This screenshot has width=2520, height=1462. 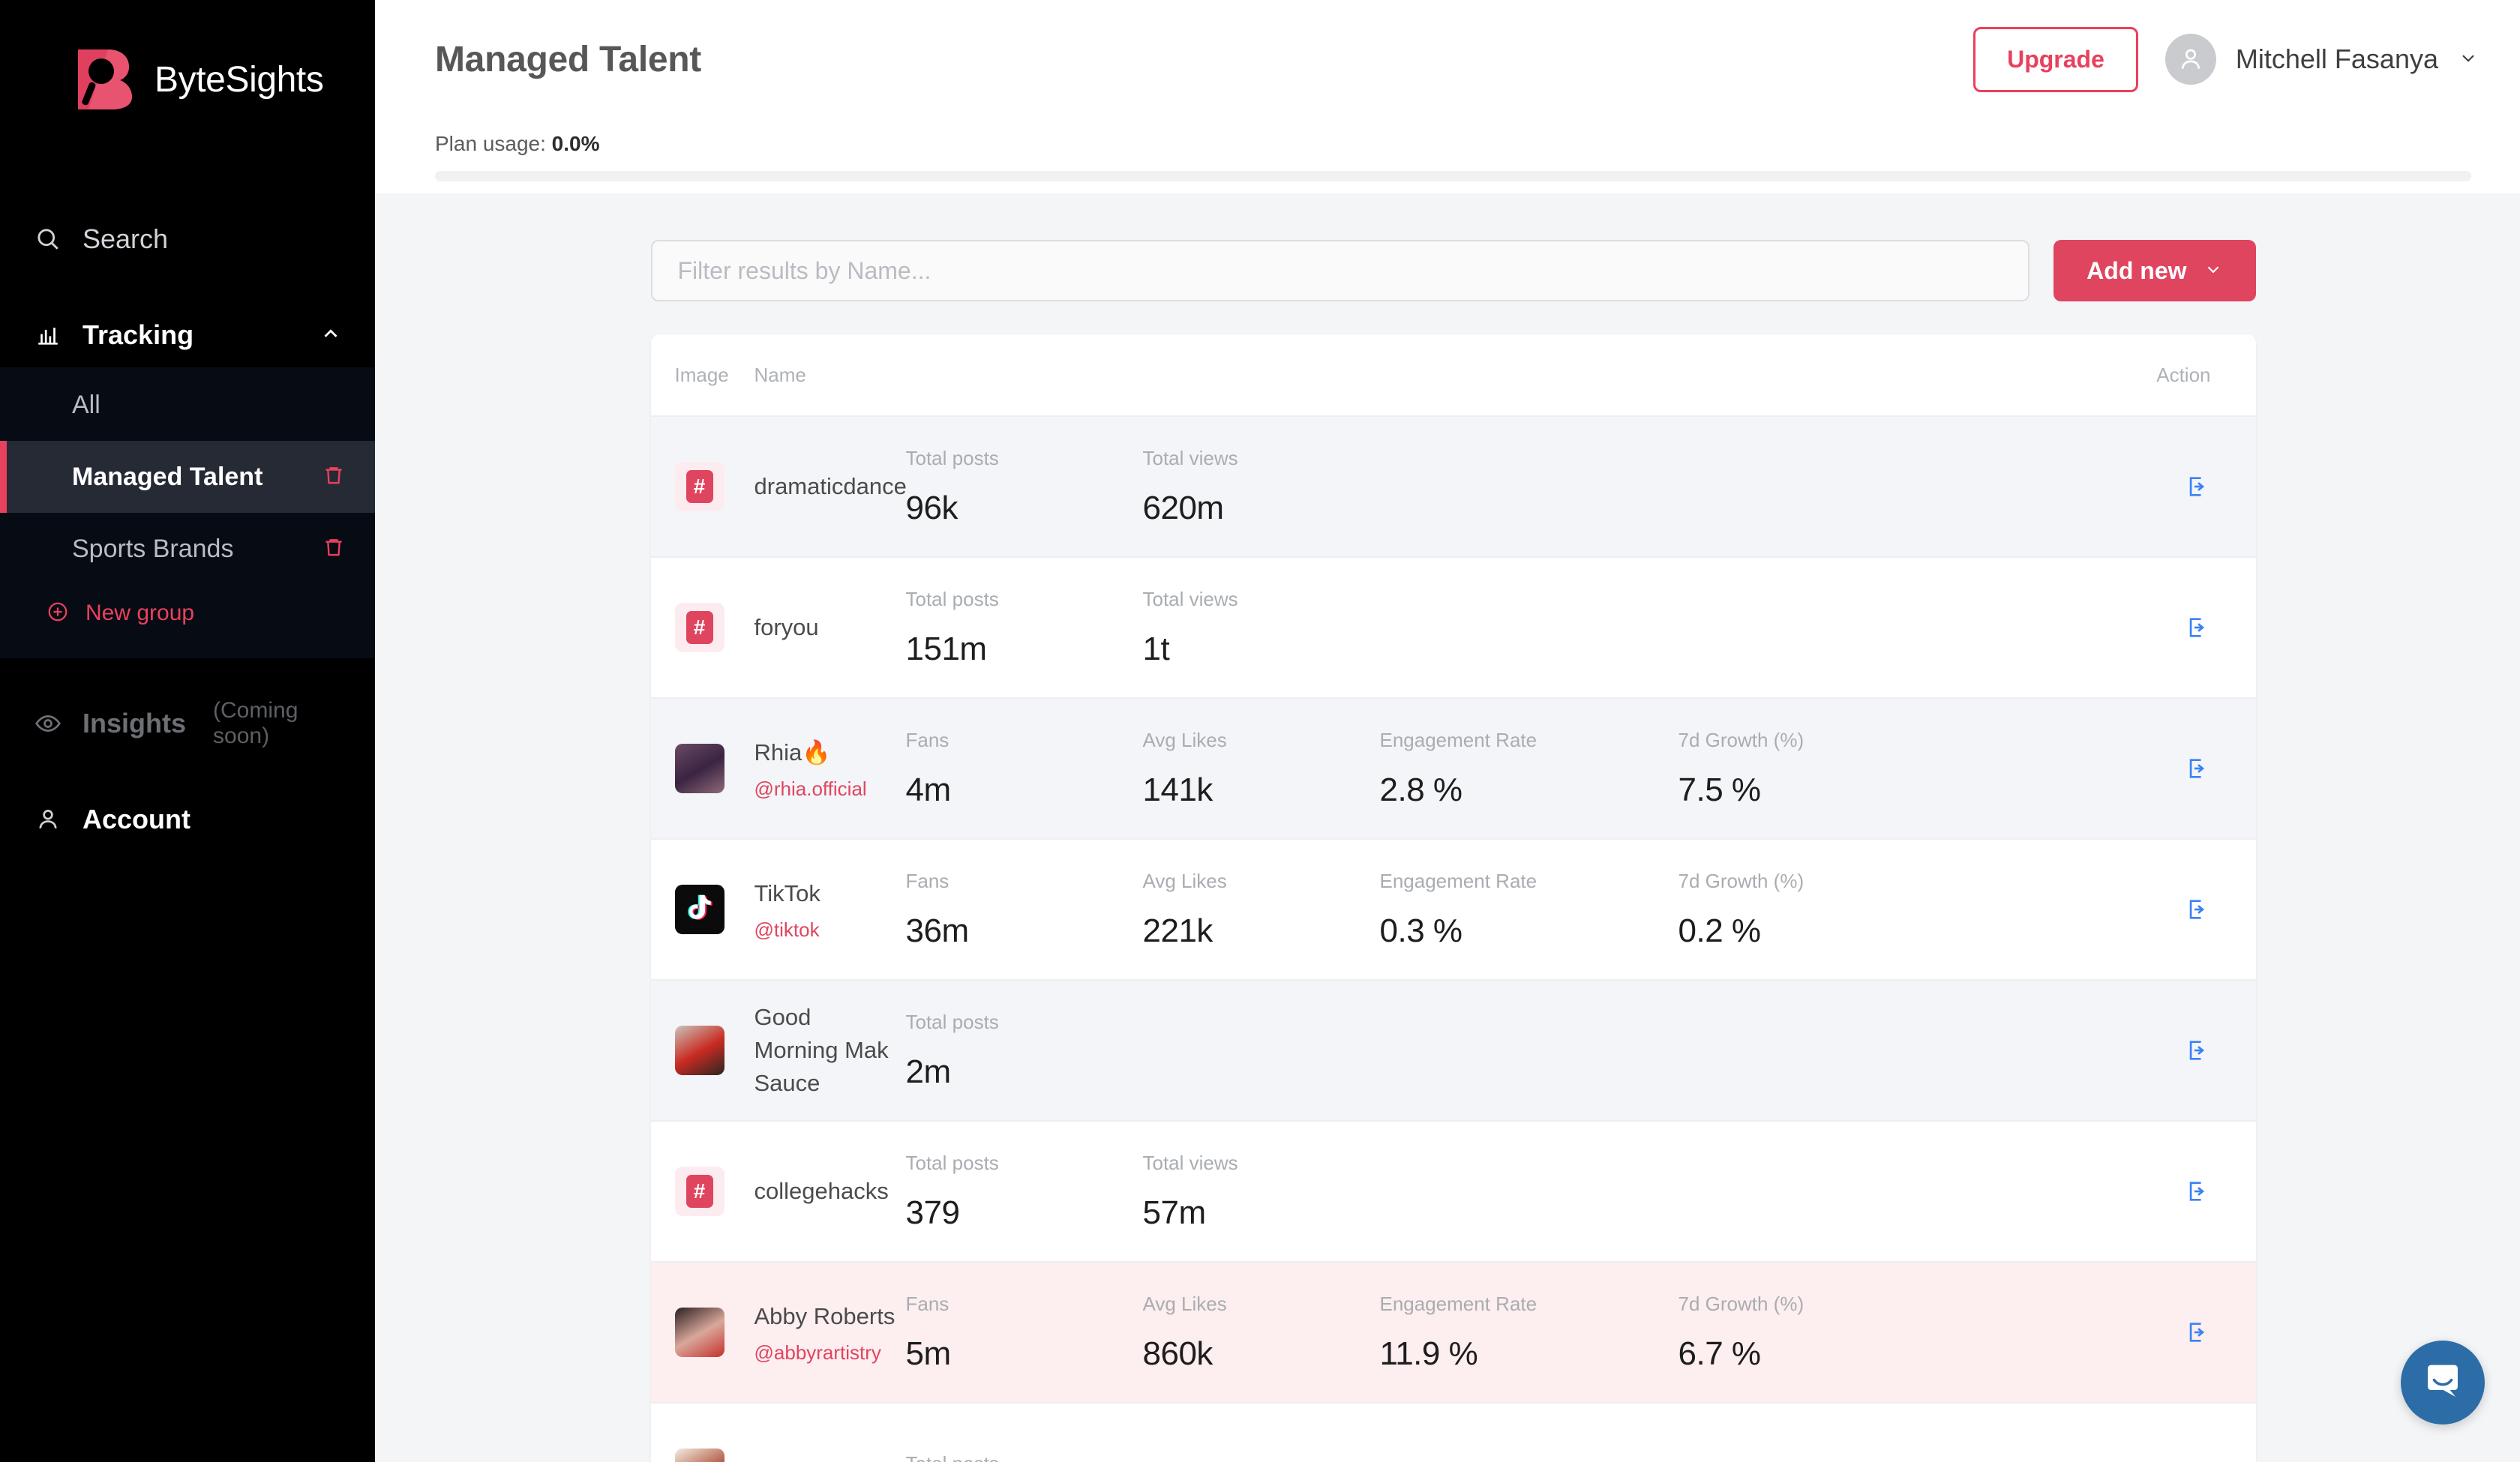 What do you see at coordinates (1024, 1192) in the screenshot?
I see `metric-cell: Total posts 379` at bounding box center [1024, 1192].